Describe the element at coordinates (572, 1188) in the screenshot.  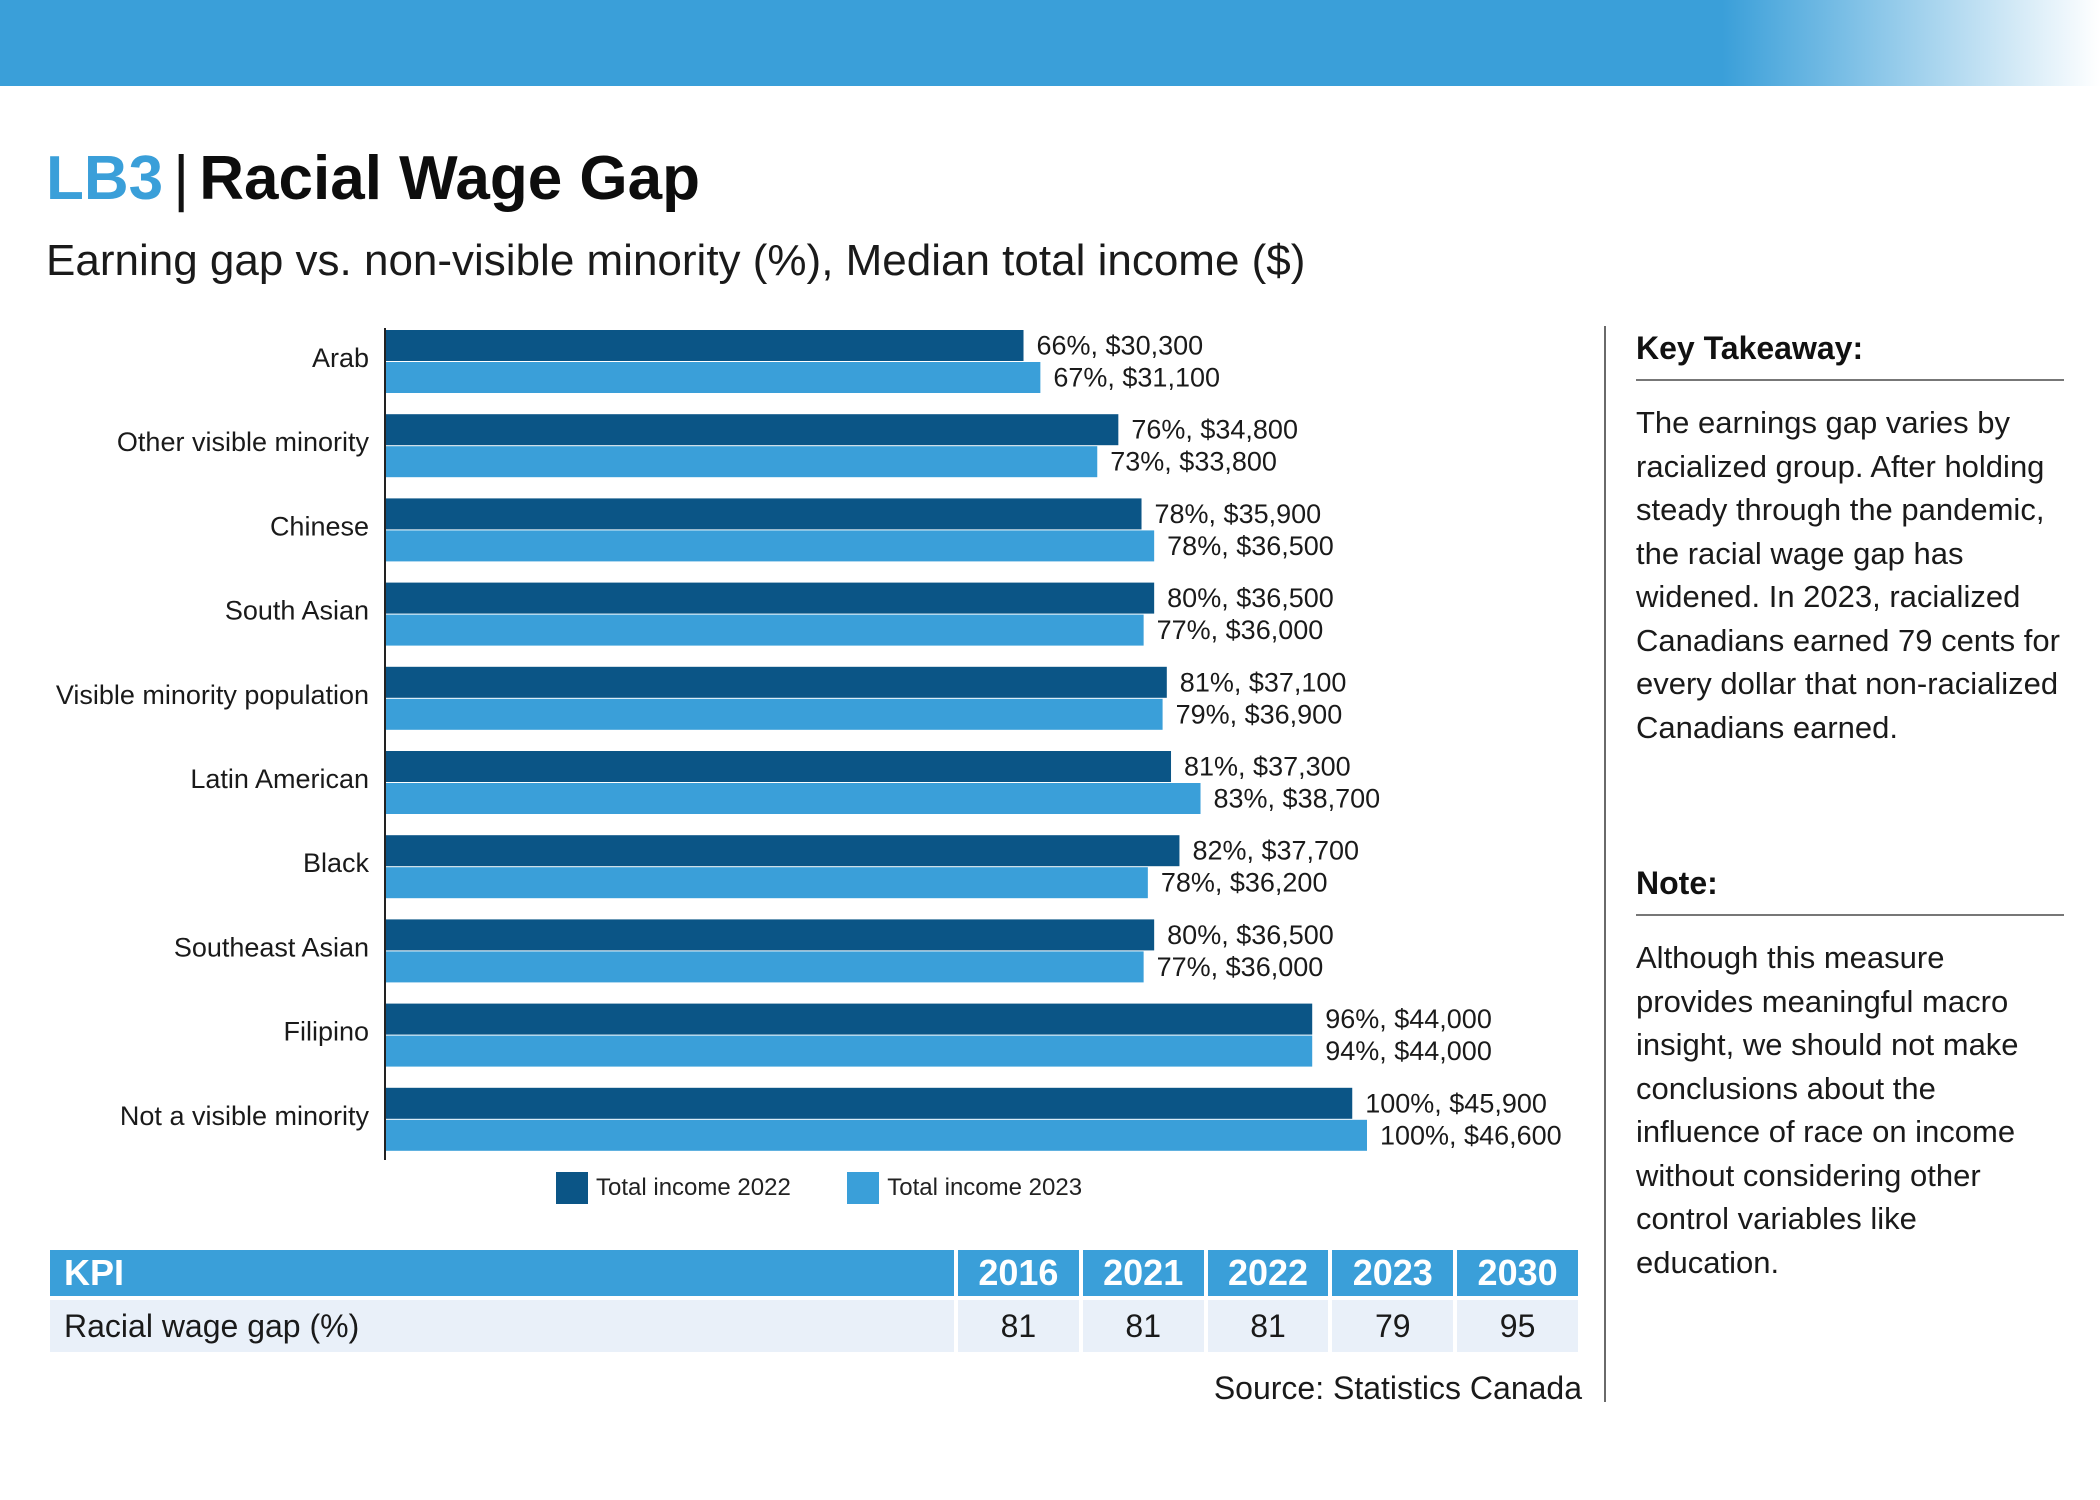
I see `legend-swatch-2022` at that location.